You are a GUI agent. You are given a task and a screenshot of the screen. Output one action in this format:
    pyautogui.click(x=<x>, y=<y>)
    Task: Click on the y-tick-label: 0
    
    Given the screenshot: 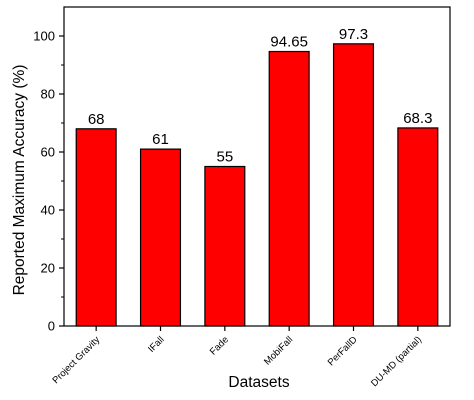 What is the action you would take?
    pyautogui.click(x=51, y=326)
    